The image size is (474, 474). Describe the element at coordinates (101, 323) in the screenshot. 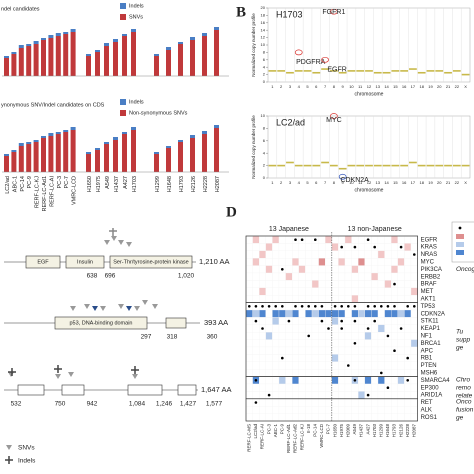

I see `domain-box` at that location.